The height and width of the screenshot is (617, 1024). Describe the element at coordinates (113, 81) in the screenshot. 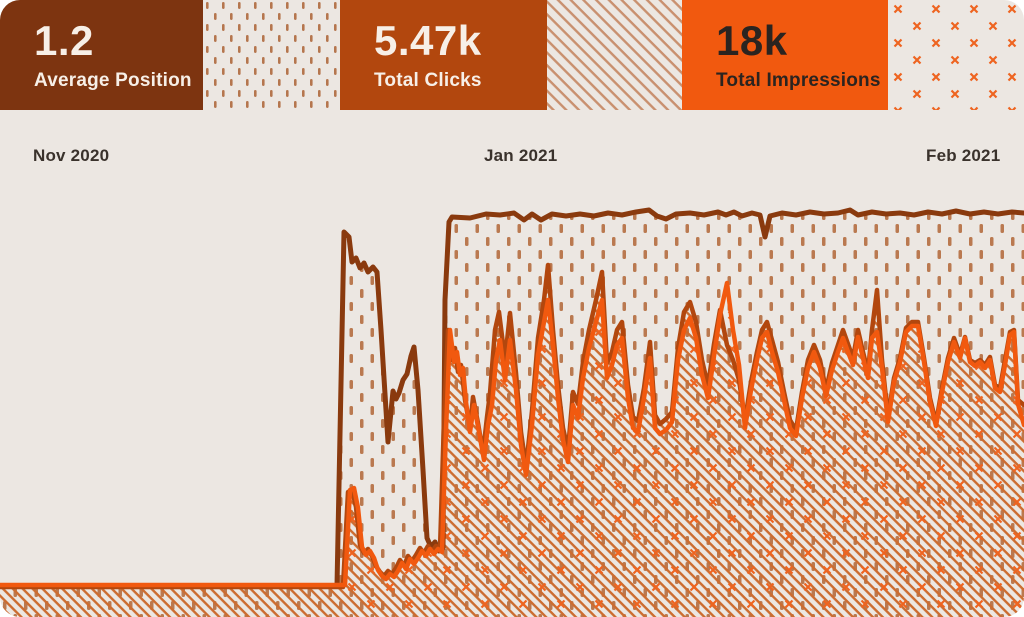

I see `average-position-label: Average Position` at that location.